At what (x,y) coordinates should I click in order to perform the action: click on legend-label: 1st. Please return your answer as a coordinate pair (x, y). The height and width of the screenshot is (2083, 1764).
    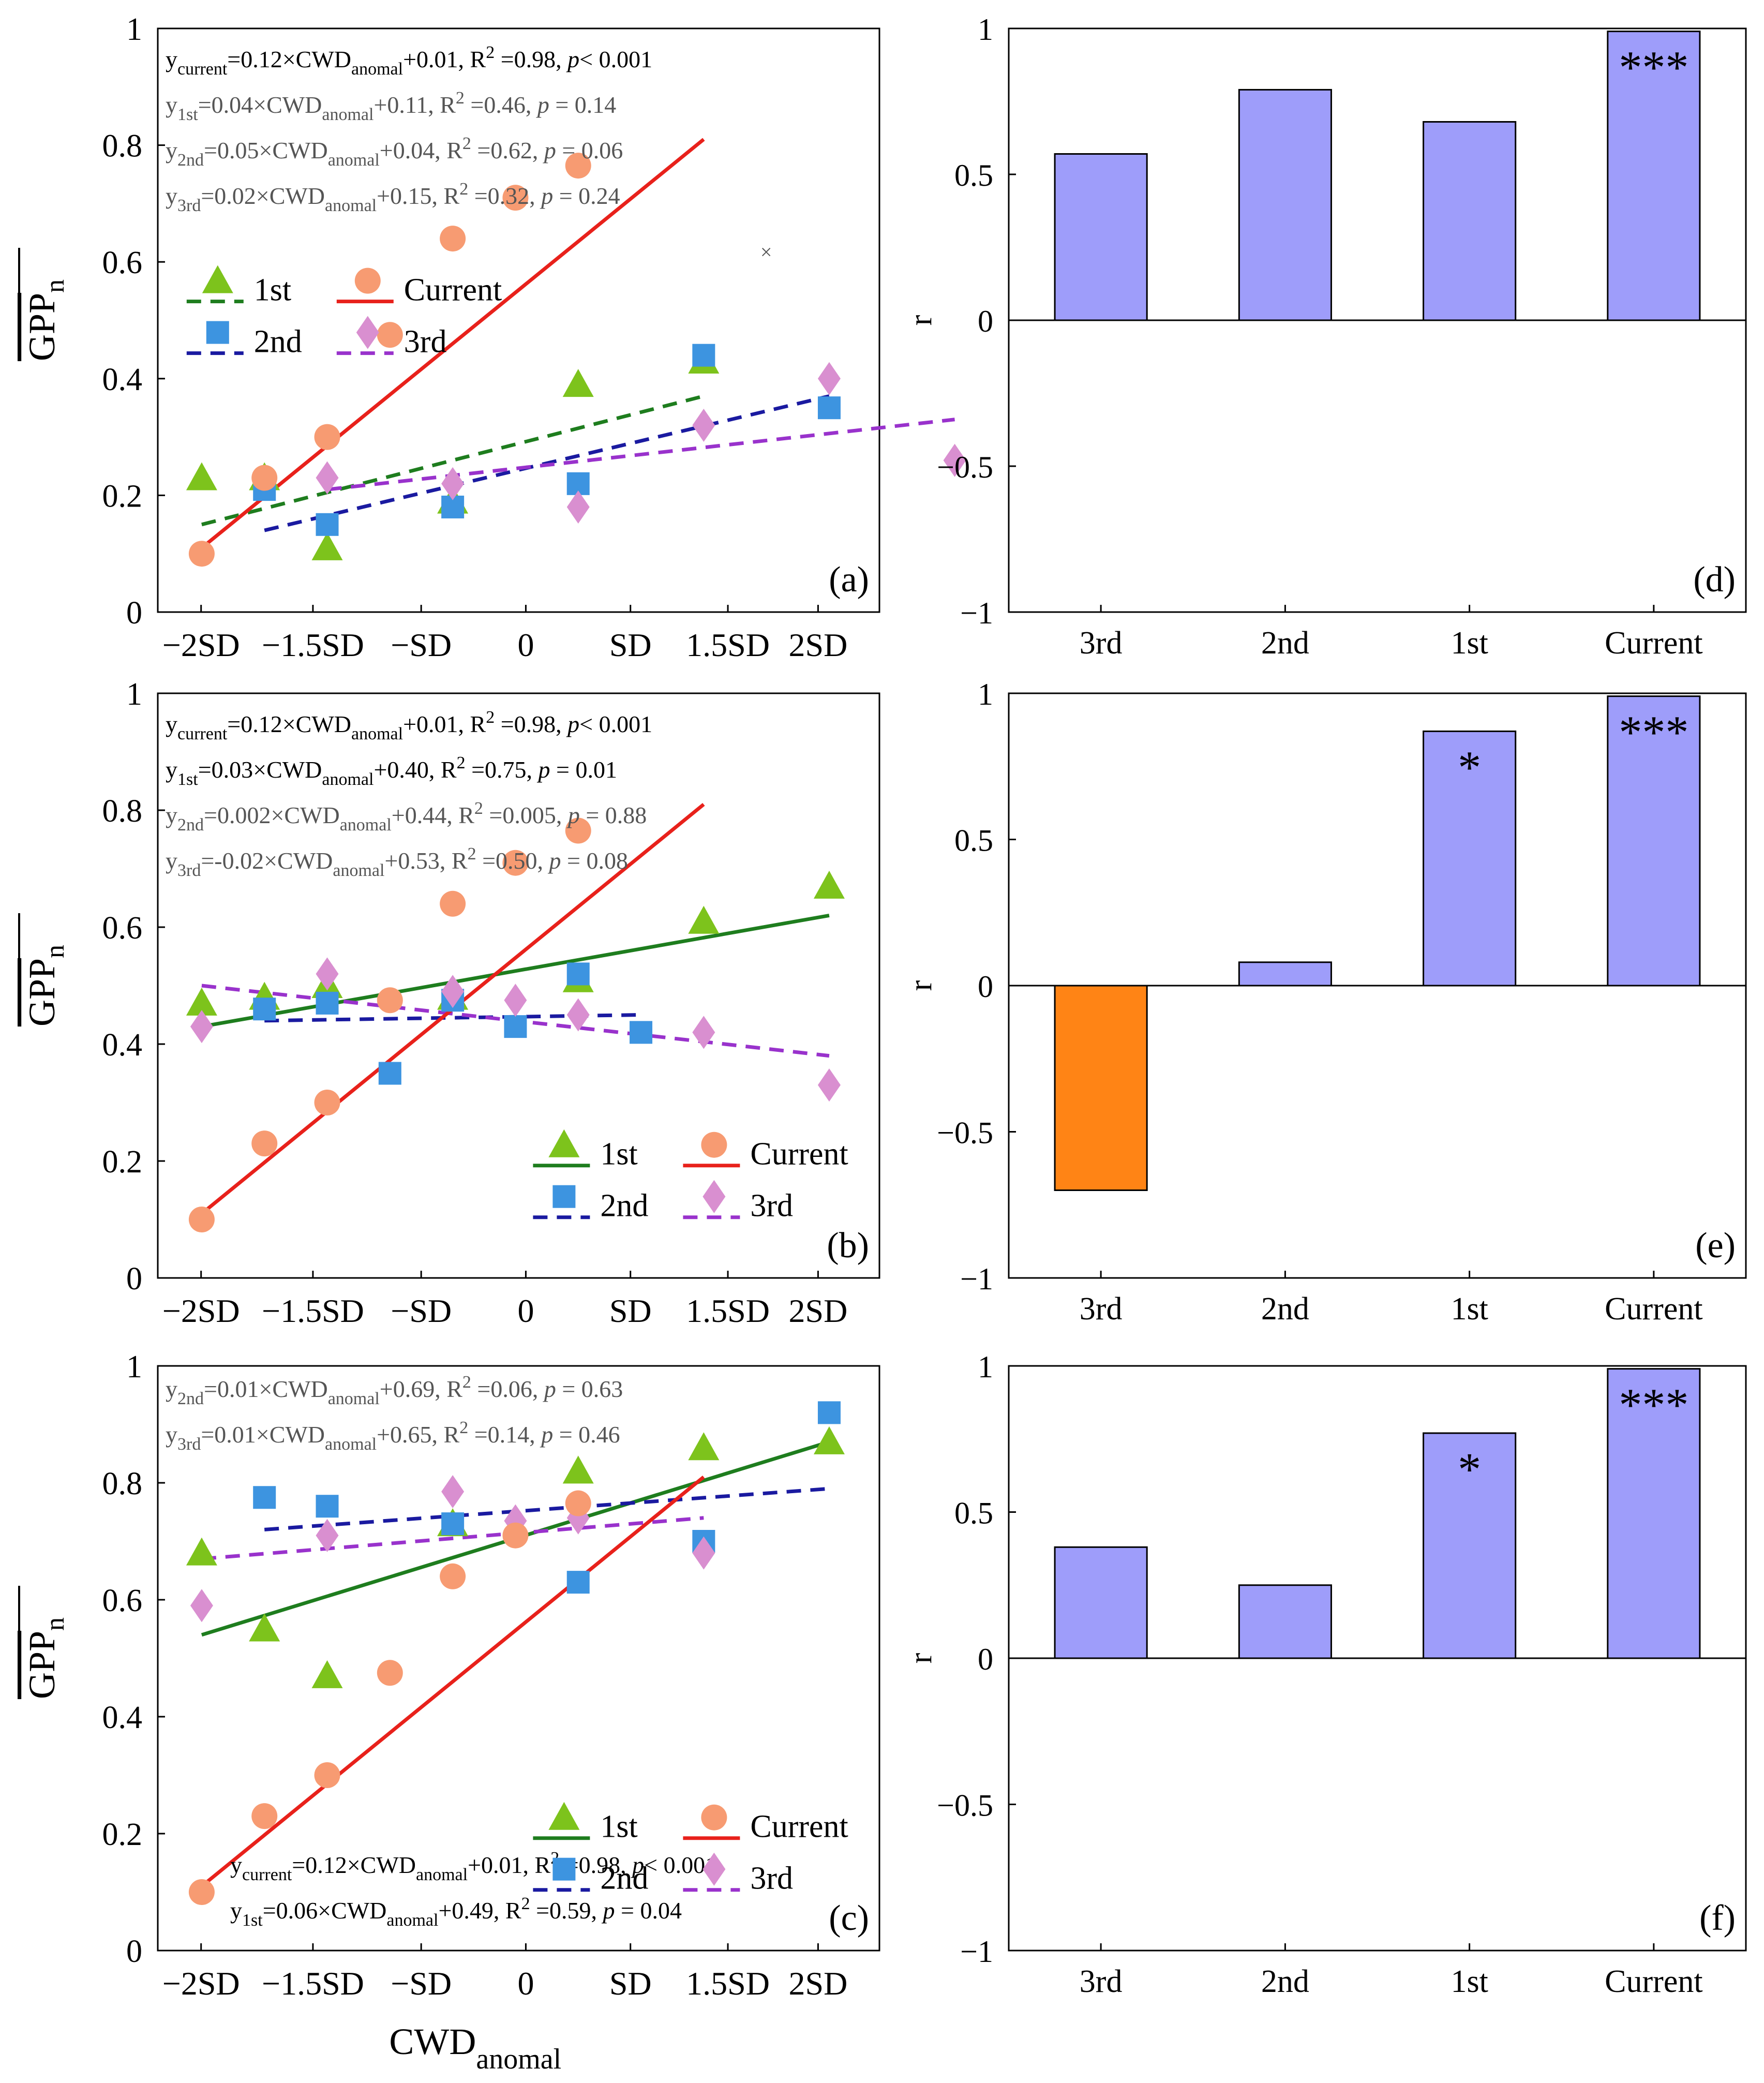
    Looking at the image, I should click on (619, 1826).